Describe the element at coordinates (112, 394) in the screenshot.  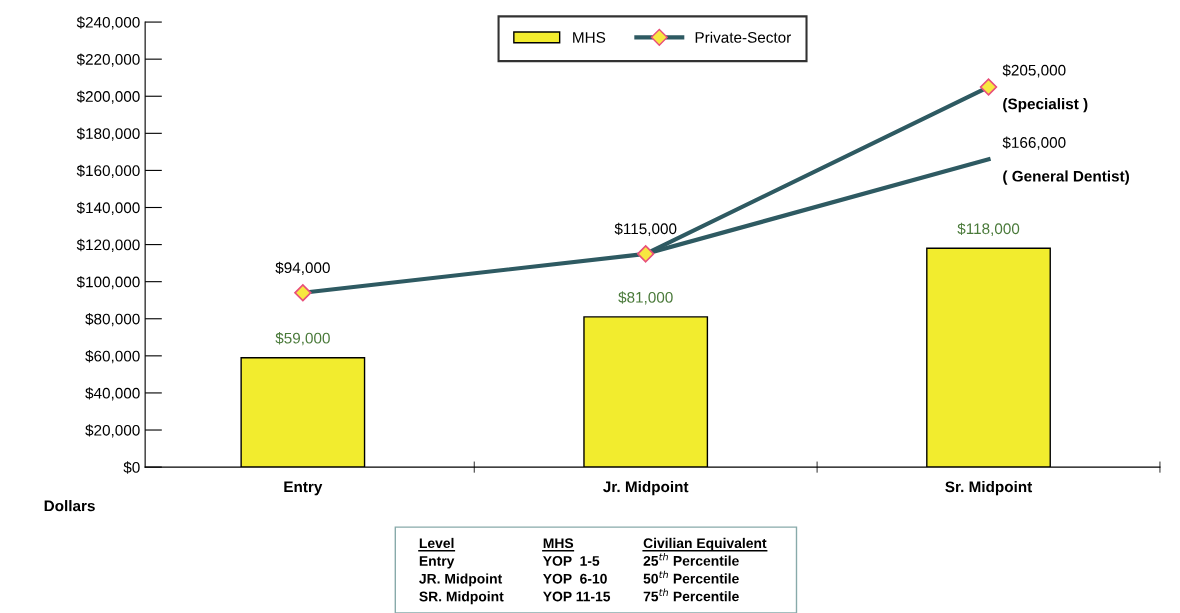
I see `y-tick-label: $40,000` at that location.